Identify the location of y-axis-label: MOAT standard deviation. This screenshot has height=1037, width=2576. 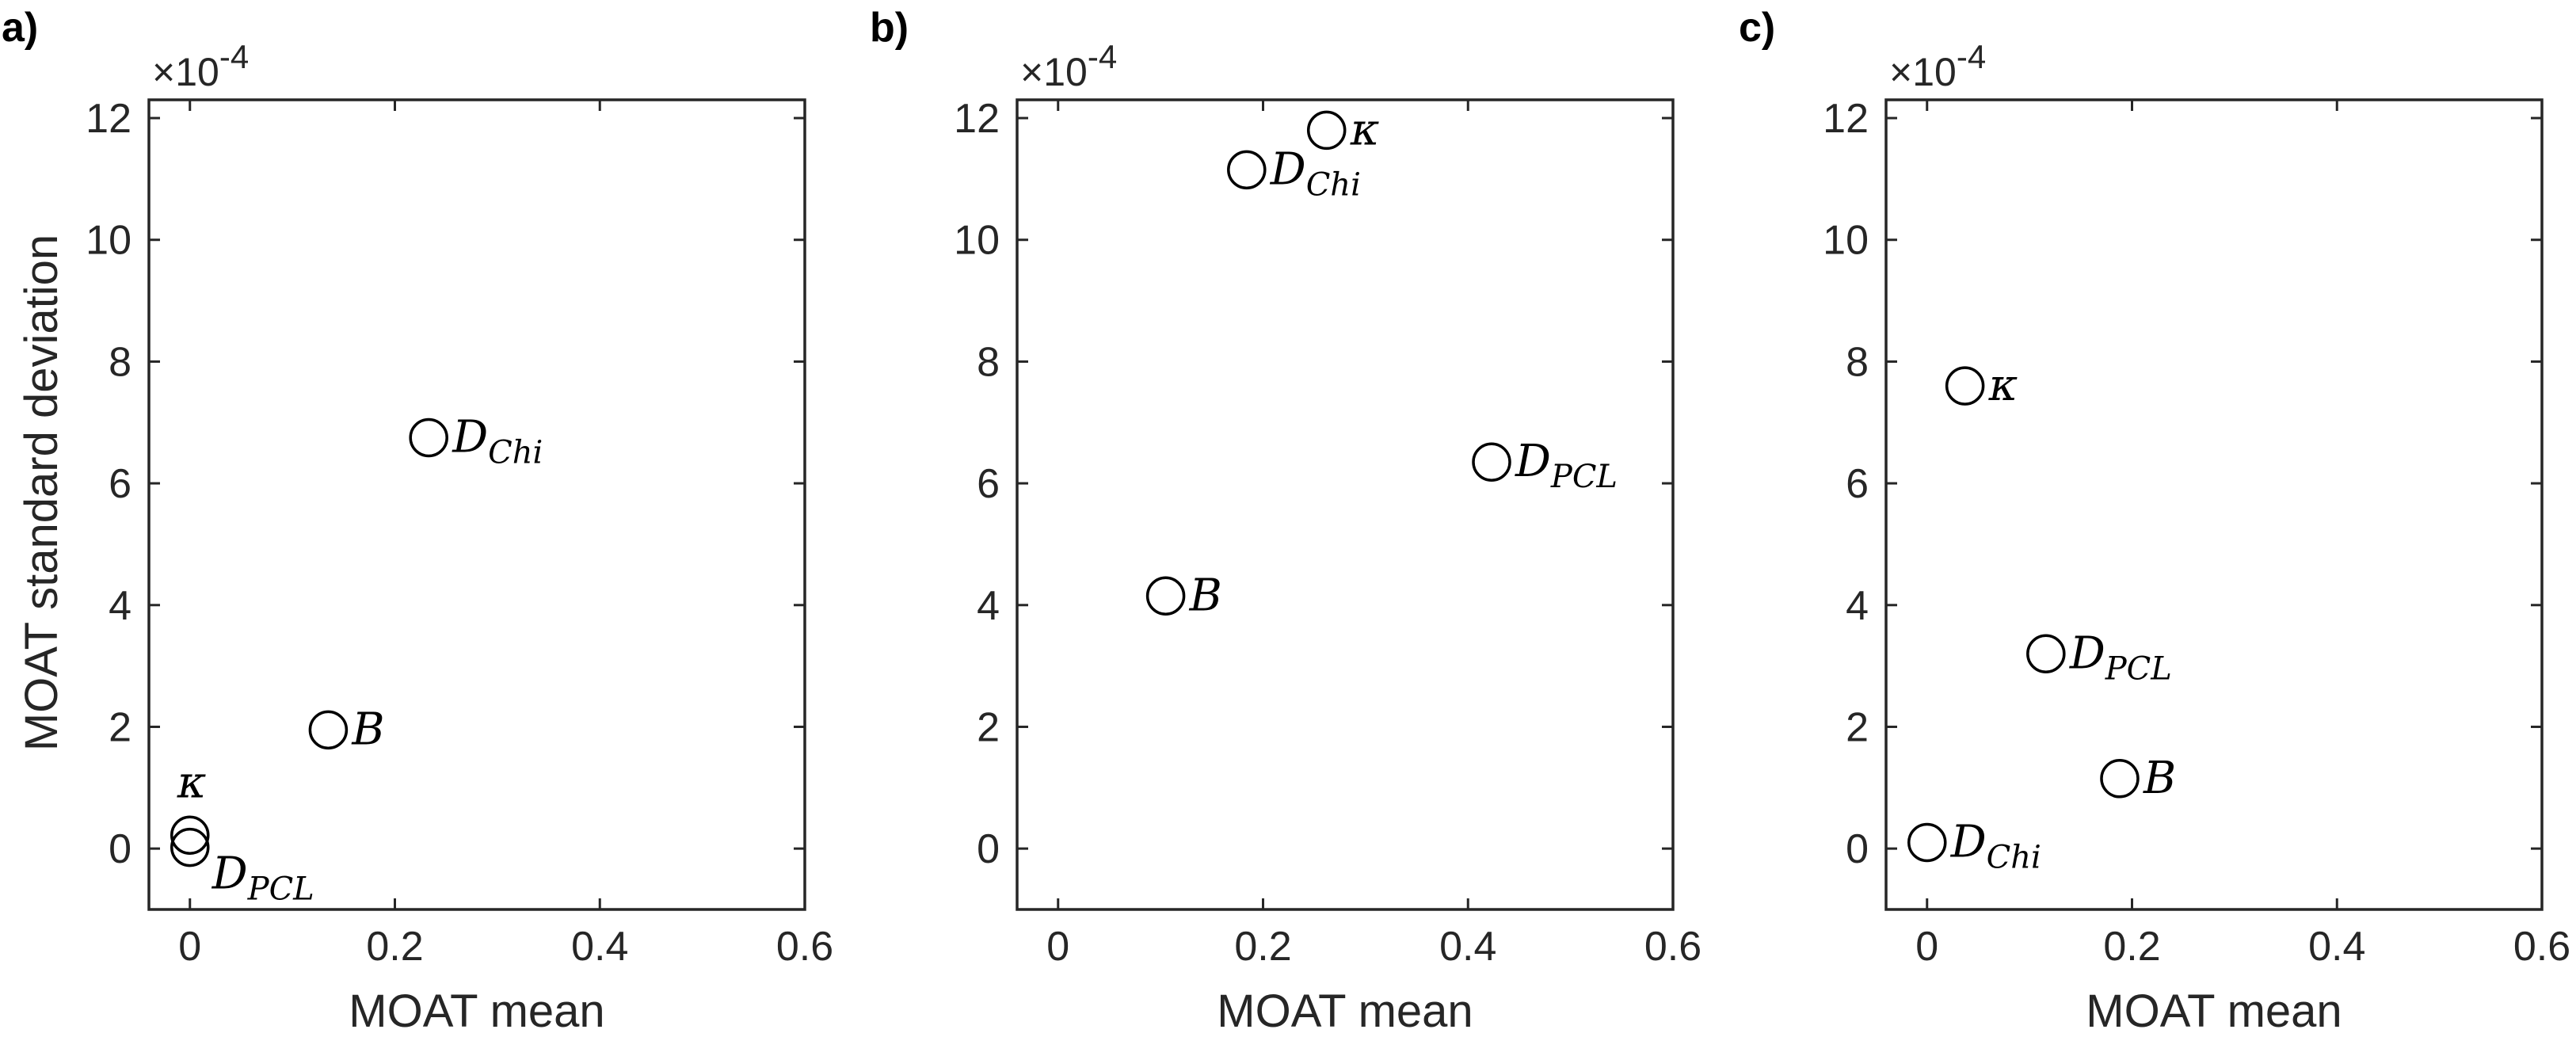
(42, 493).